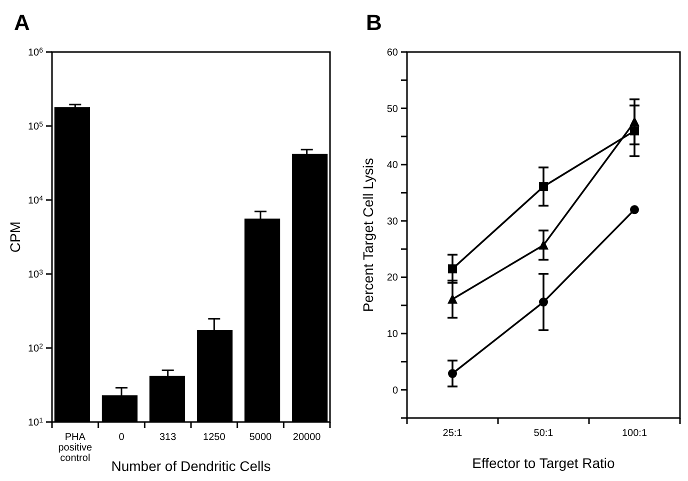  Describe the element at coordinates (22, 22) in the screenshot. I see `chart-title: A` at that location.